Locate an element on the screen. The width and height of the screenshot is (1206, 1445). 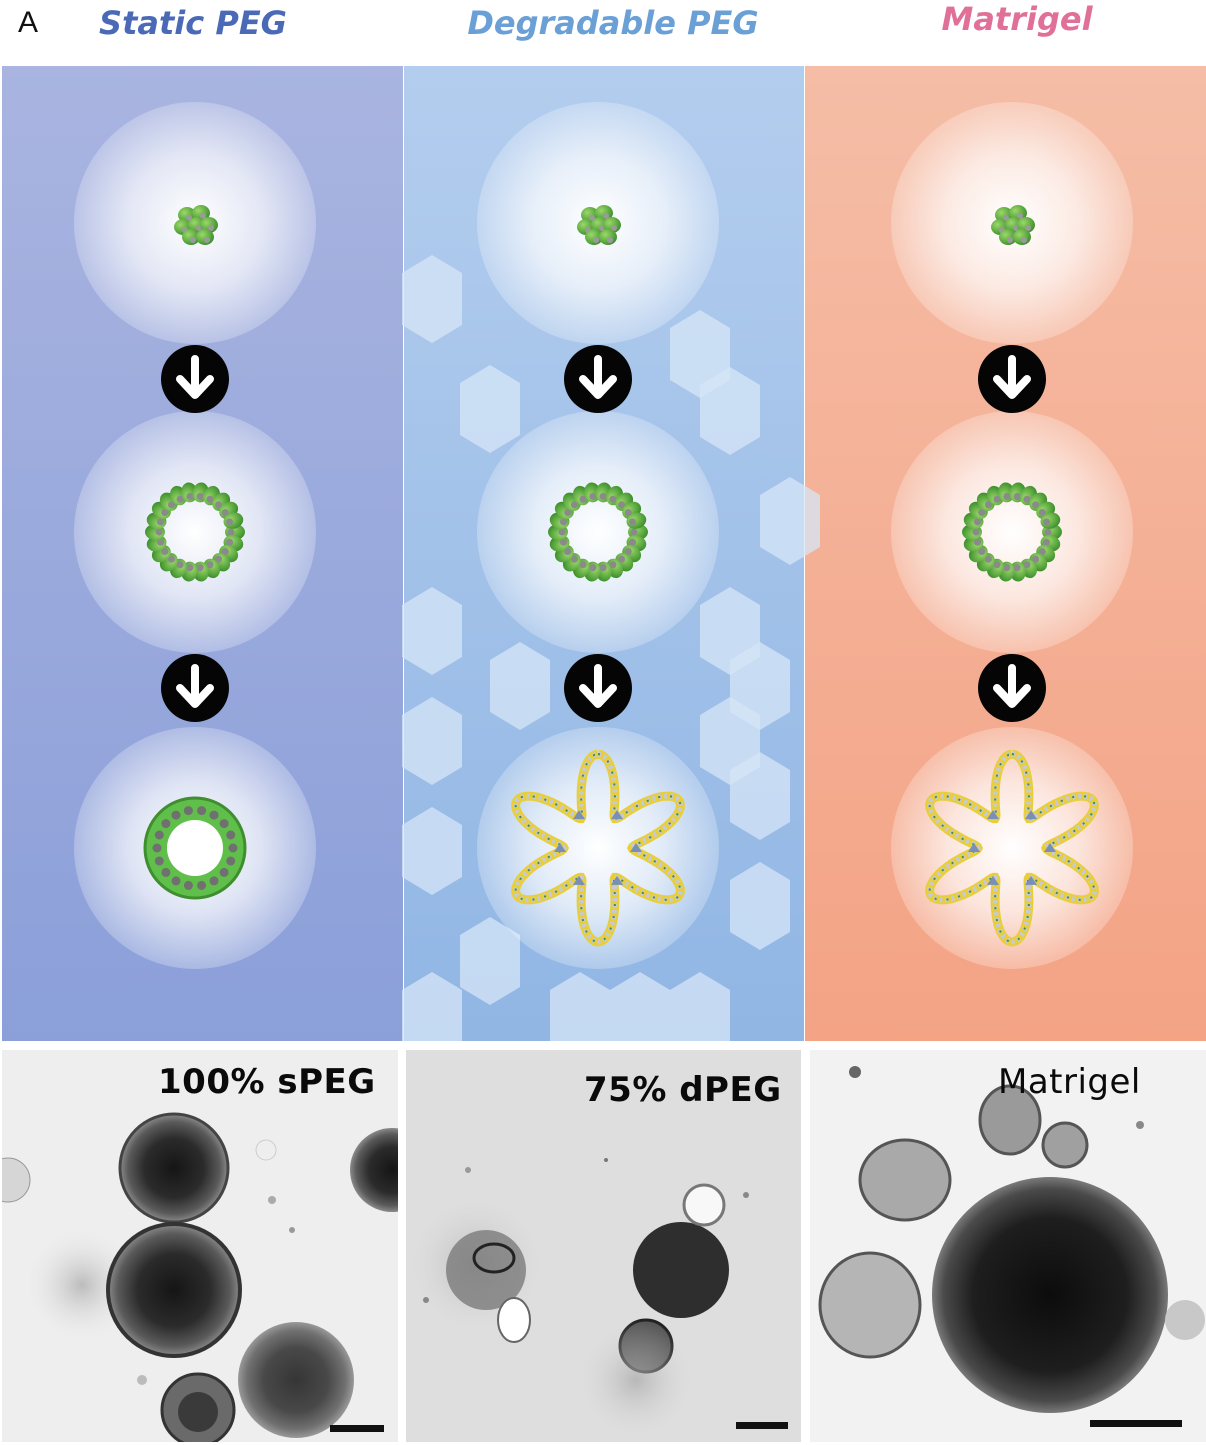
micrograph-matrigel: Matrigel is located at coordinates (1008, 1246).